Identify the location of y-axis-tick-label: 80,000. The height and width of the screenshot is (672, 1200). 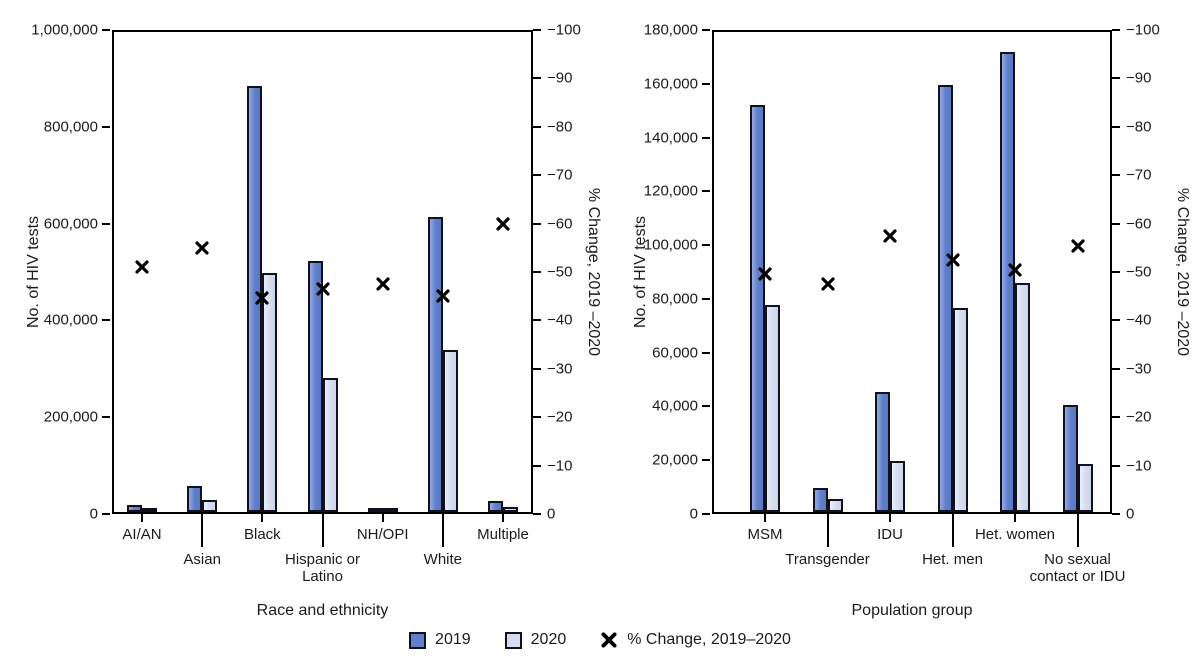
(675, 299).